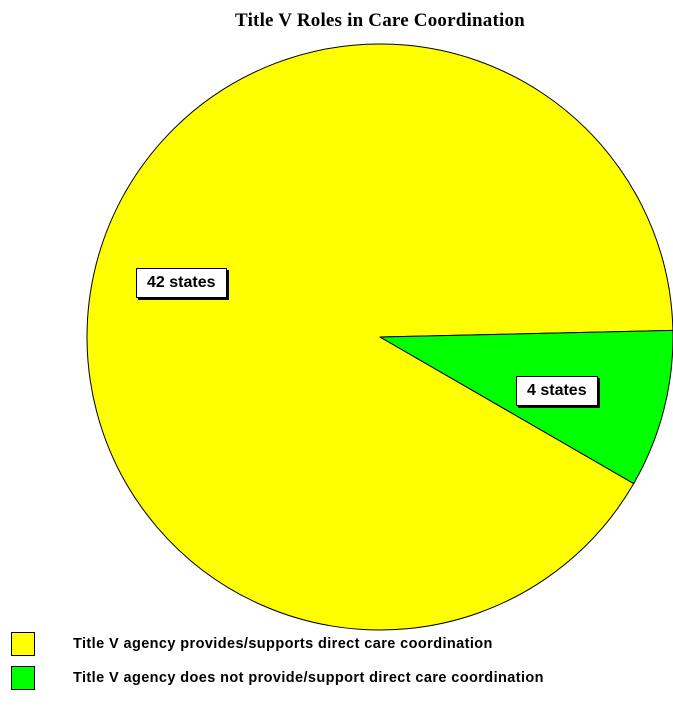 This screenshot has height=715, width=673. What do you see at coordinates (557, 391) in the screenshot?
I see `slice-label-4-states: 4 states` at bounding box center [557, 391].